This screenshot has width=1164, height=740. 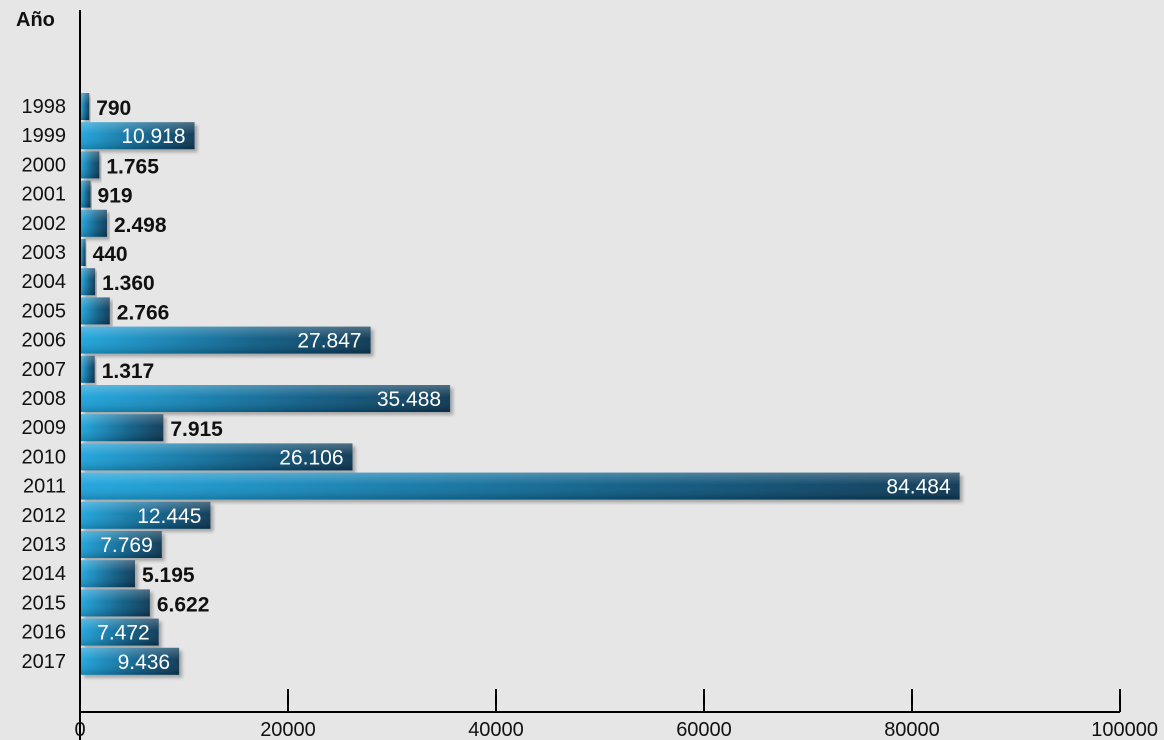 I want to click on bar-2000, so click(x=90, y=165).